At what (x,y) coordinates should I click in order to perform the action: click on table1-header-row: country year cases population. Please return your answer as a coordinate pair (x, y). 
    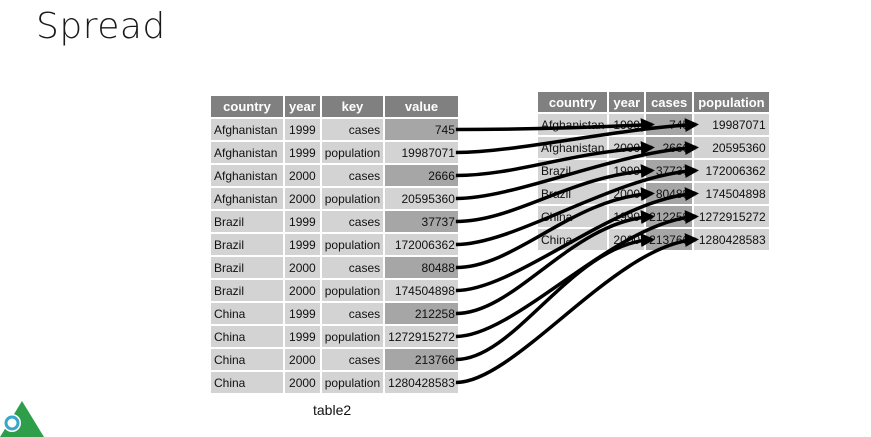
    Looking at the image, I should click on (653, 102).